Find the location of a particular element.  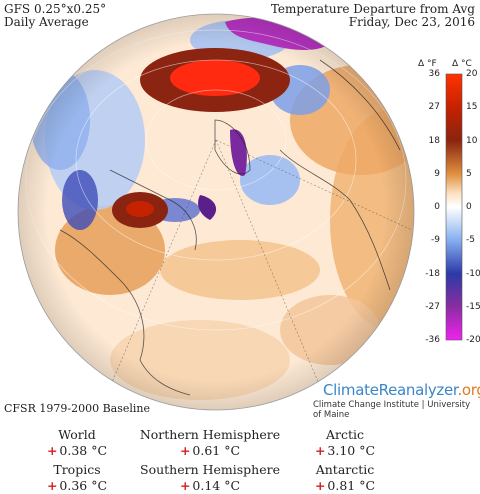

stat-name: Southern Hemisphere is located at coordinates (210, 469).